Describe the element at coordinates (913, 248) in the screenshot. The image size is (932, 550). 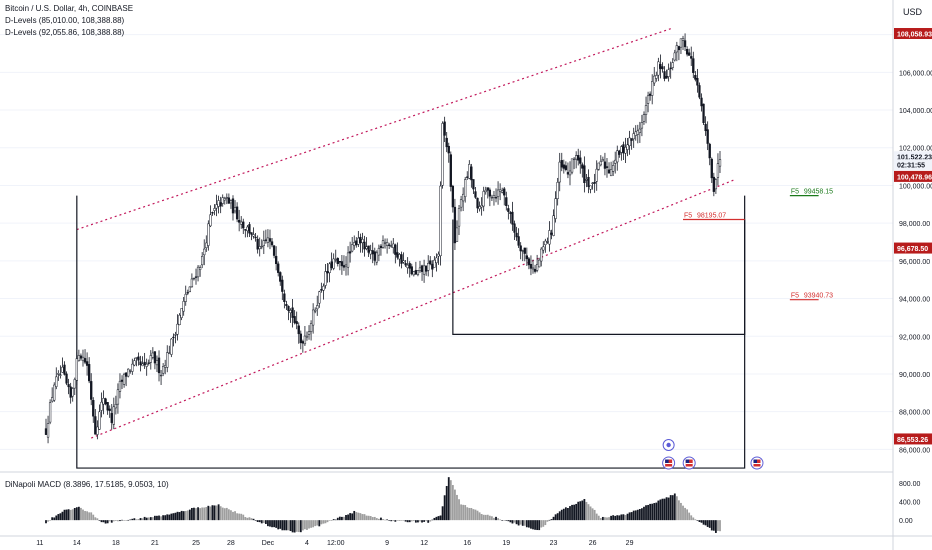
I see `price-badge` at that location.